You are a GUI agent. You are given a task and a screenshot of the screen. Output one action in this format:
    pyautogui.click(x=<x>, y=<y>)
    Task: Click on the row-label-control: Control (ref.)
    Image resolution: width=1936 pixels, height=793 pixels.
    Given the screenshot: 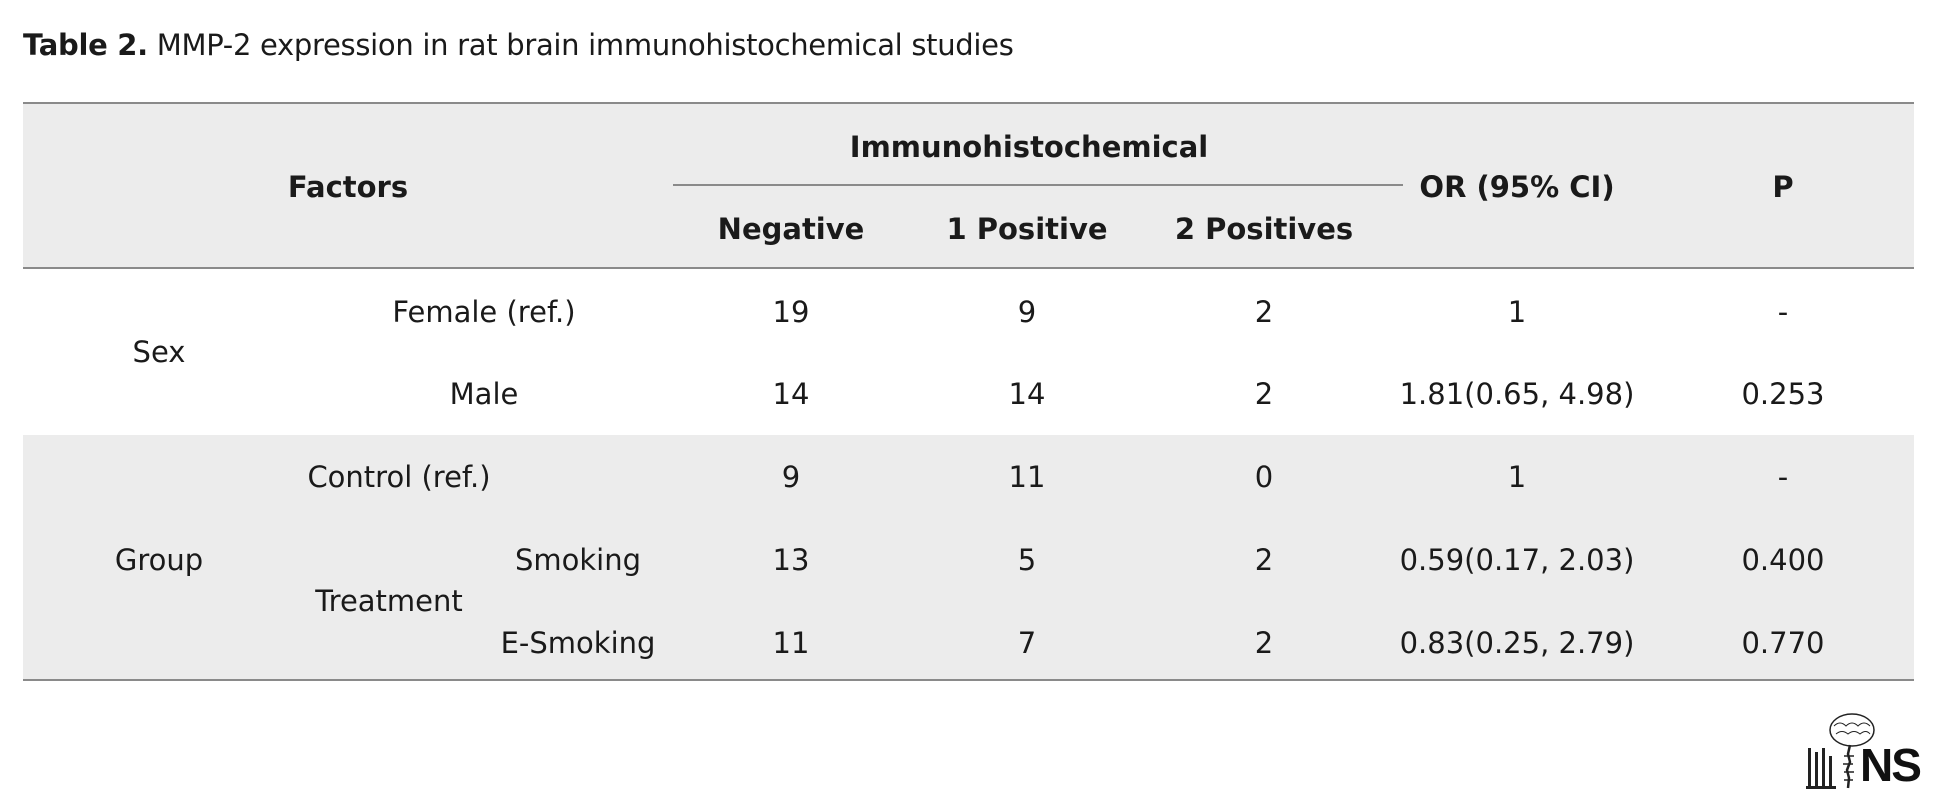 What is the action you would take?
    pyautogui.click(x=399, y=477)
    